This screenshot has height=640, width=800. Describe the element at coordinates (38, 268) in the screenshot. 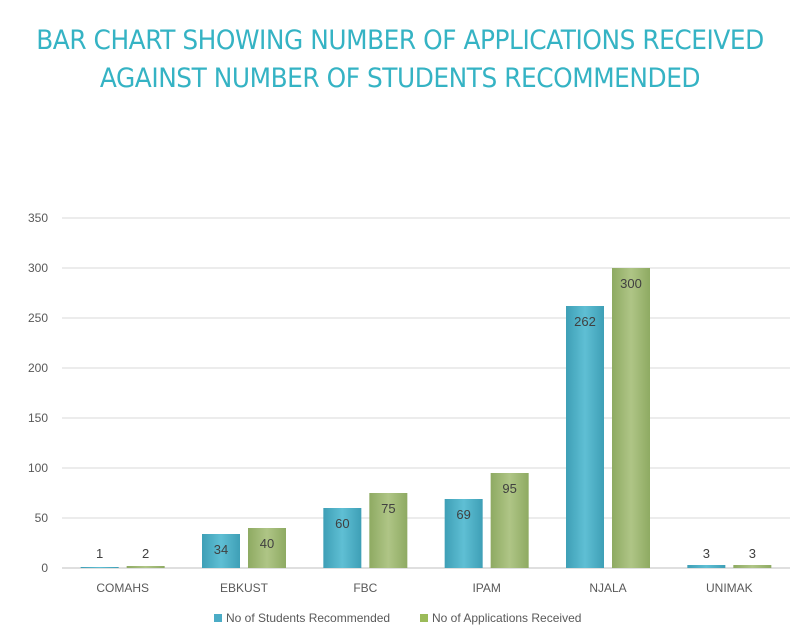

I see `y-tick-label: 300` at that location.